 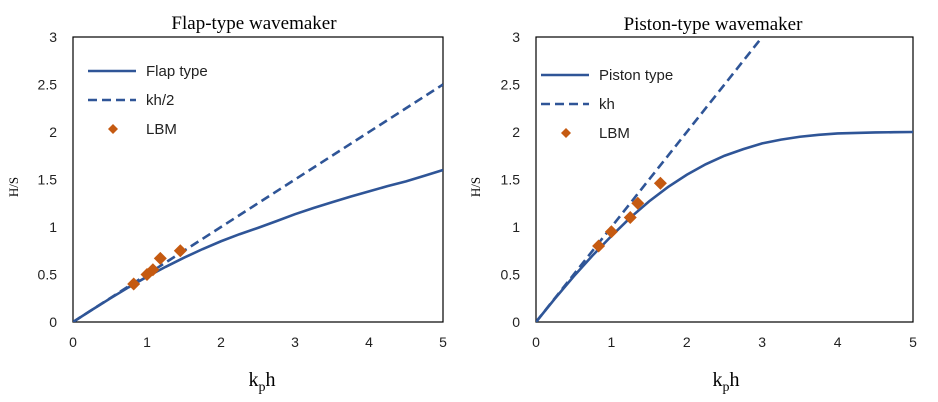 I want to click on chart-title: Flap-type wavemaker, so click(x=254, y=23).